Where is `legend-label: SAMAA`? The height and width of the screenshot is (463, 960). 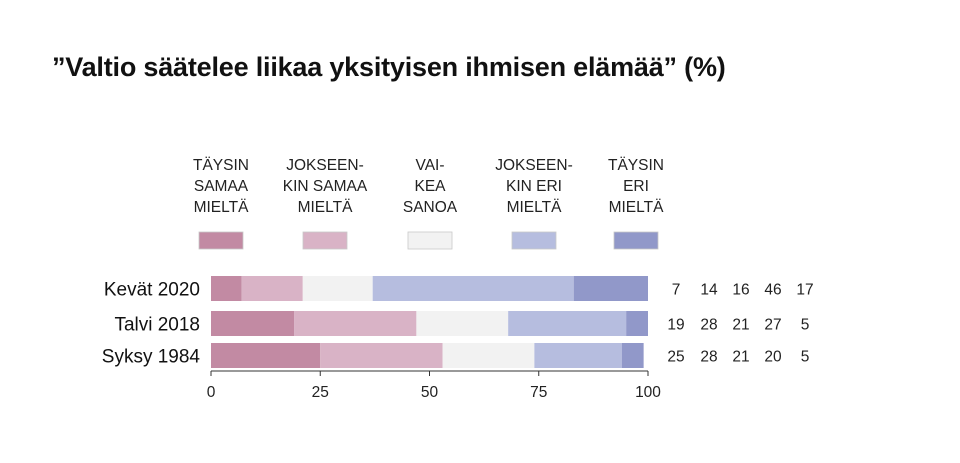
legend-label: SAMAA is located at coordinates (221, 186).